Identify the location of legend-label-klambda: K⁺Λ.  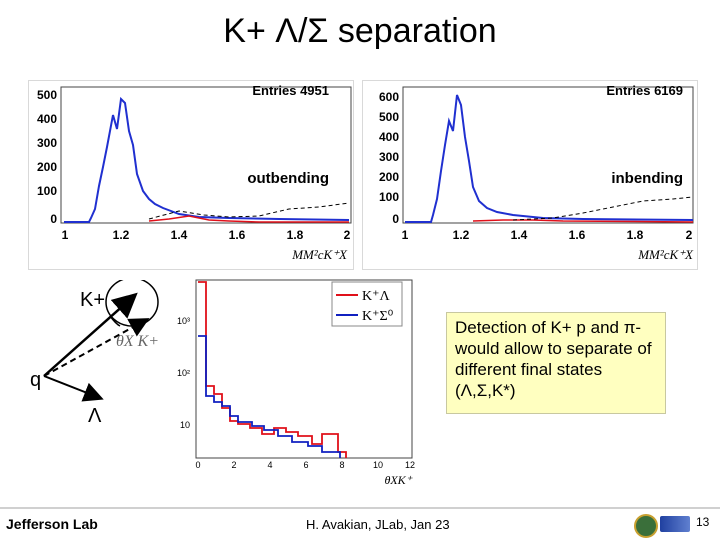
(376, 296).